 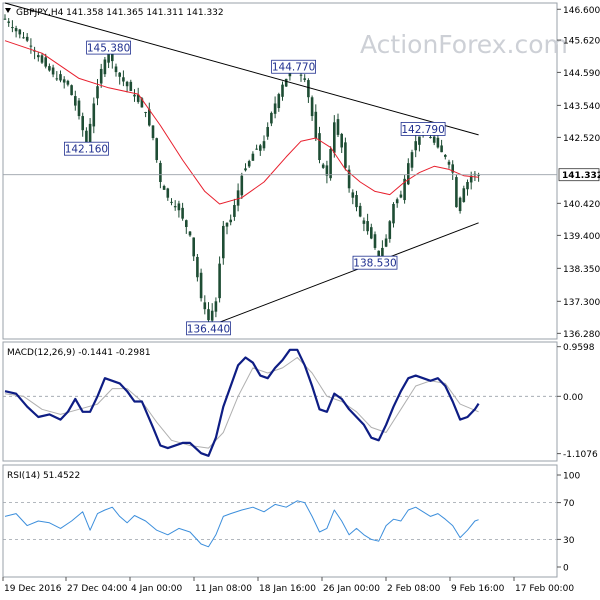 I want to click on y-tick-label: 0.00, so click(x=573, y=398).